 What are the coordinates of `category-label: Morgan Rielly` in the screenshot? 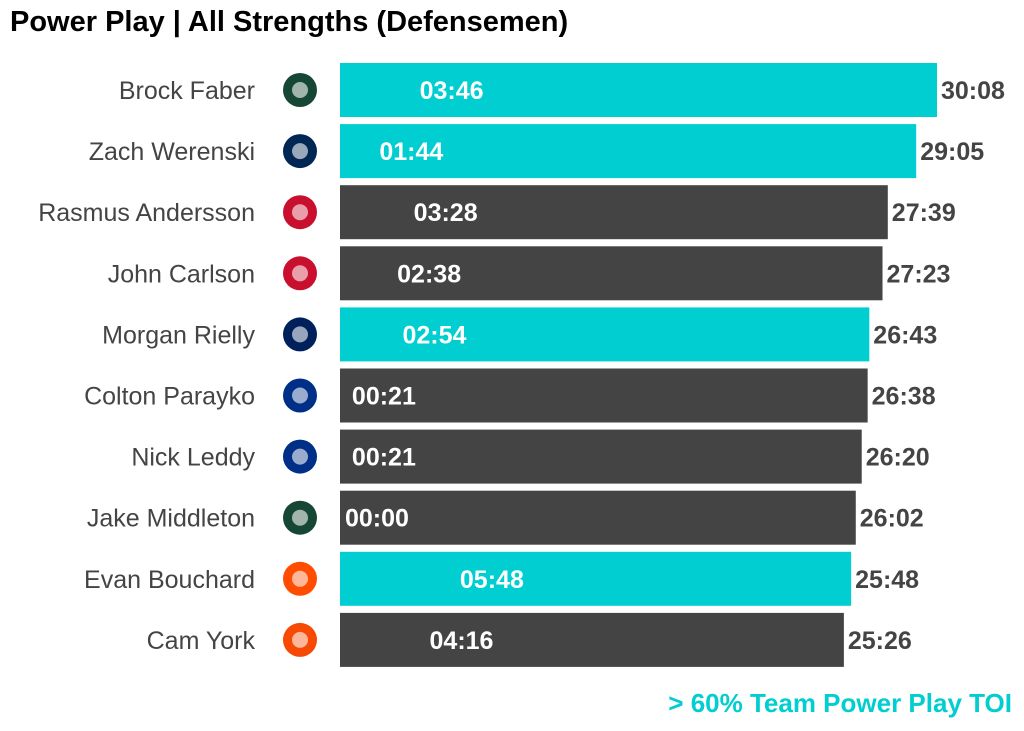 It's located at (178, 335).